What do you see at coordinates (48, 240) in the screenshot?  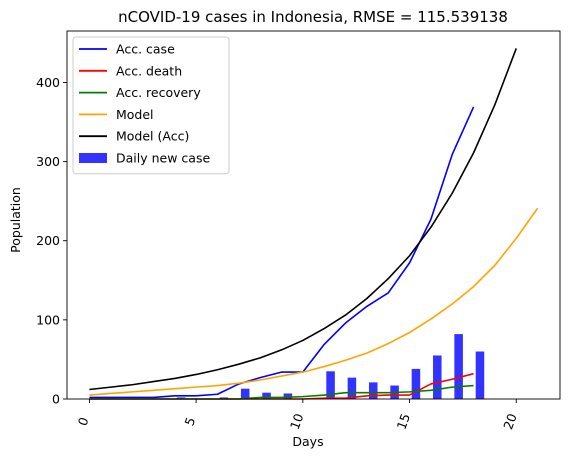 I see `y-tick-label: 200` at bounding box center [48, 240].